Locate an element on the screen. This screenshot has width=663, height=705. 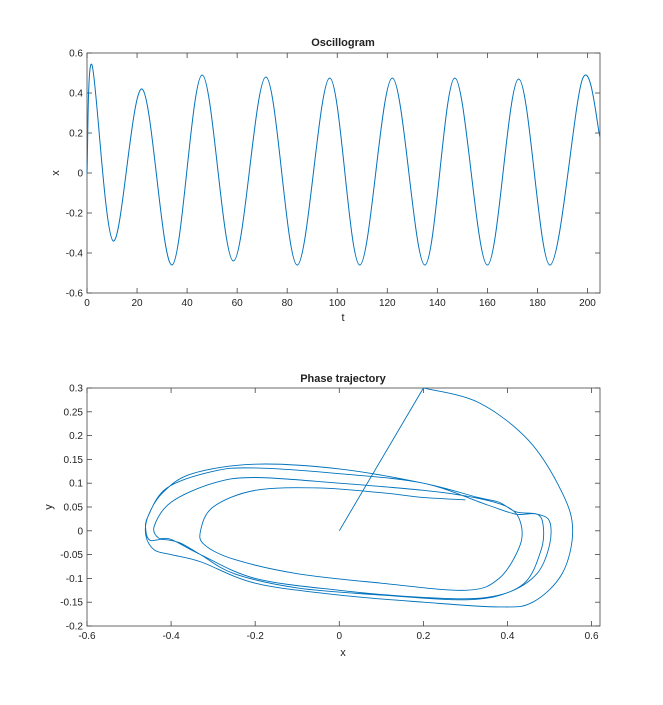
phase-xtick-label: -0.4 is located at coordinates (171, 636).